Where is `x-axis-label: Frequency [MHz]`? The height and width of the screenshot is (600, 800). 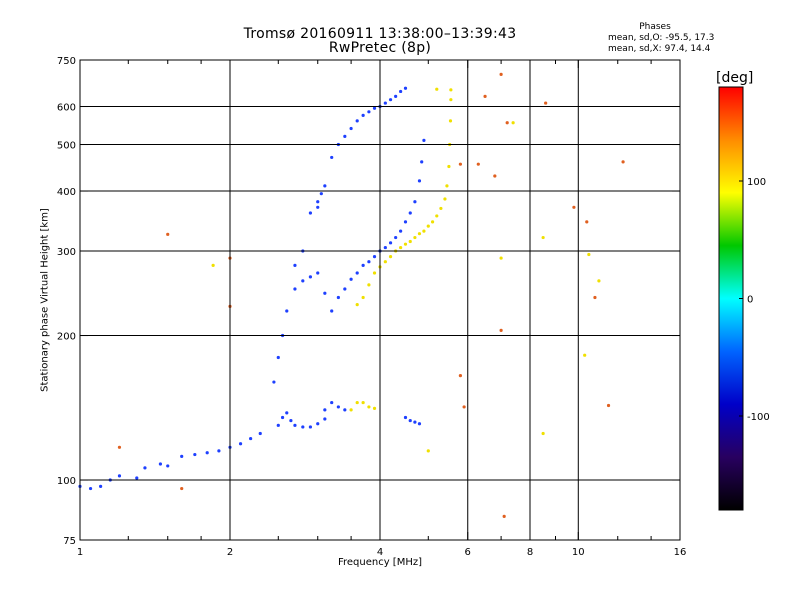 x-axis-label: Frequency [MHz] is located at coordinates (380, 562).